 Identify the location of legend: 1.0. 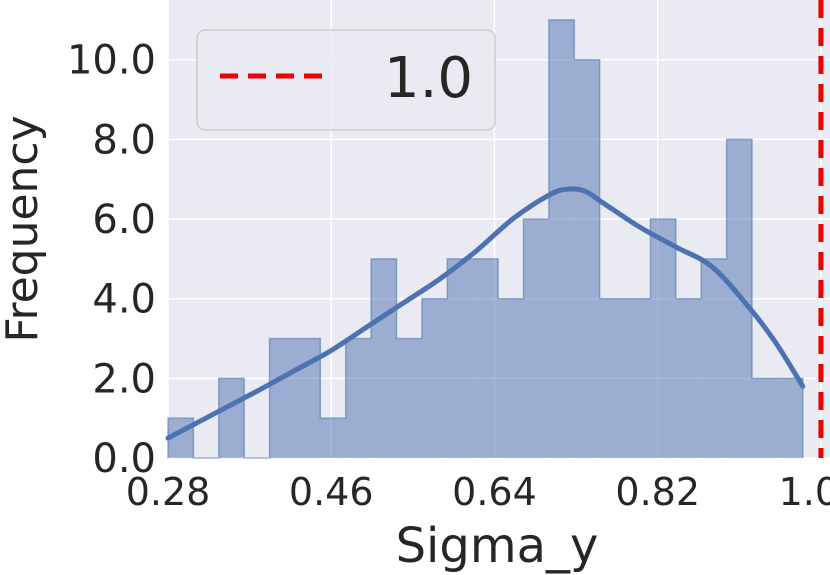
(346, 80).